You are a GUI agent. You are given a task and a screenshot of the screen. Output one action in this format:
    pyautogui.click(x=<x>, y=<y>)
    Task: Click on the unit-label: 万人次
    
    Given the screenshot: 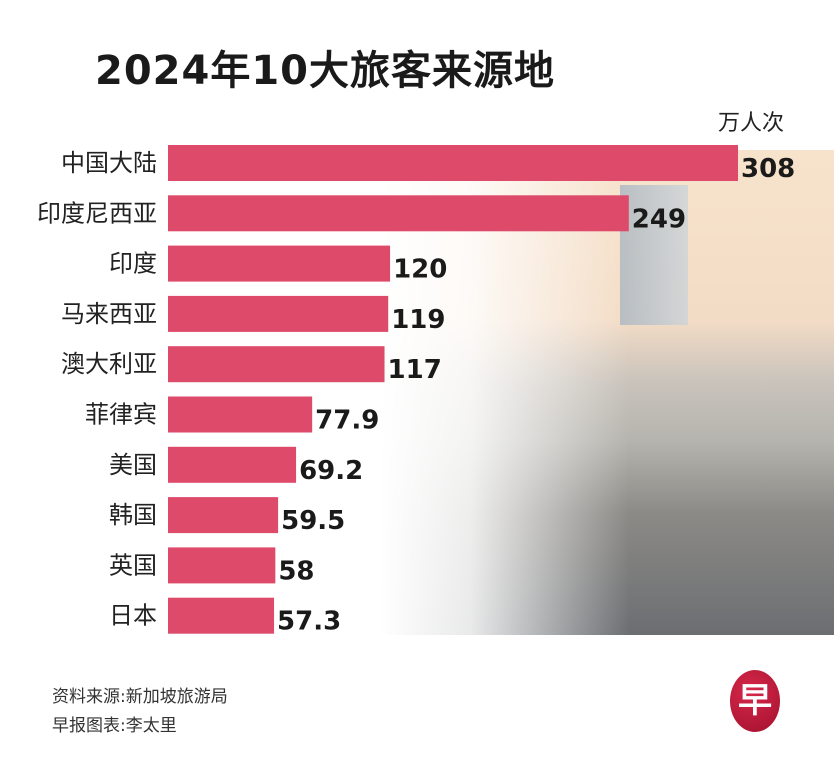 What is the action you would take?
    pyautogui.click(x=751, y=123)
    